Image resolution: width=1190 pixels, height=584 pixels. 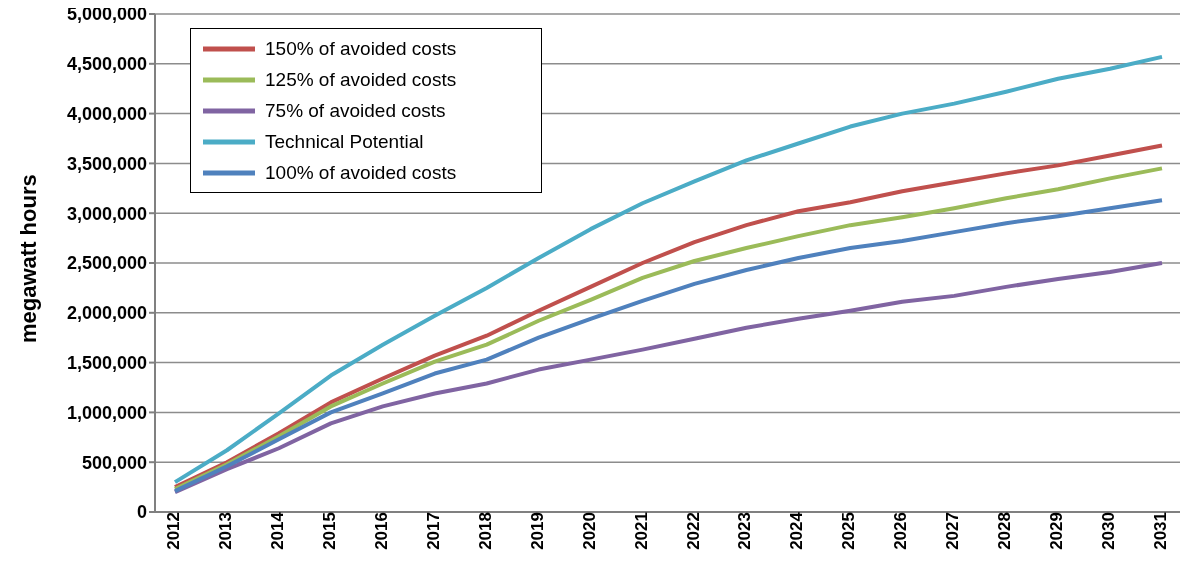 What do you see at coordinates (433, 531) in the screenshot?
I see `x-tick-label: 2017` at bounding box center [433, 531].